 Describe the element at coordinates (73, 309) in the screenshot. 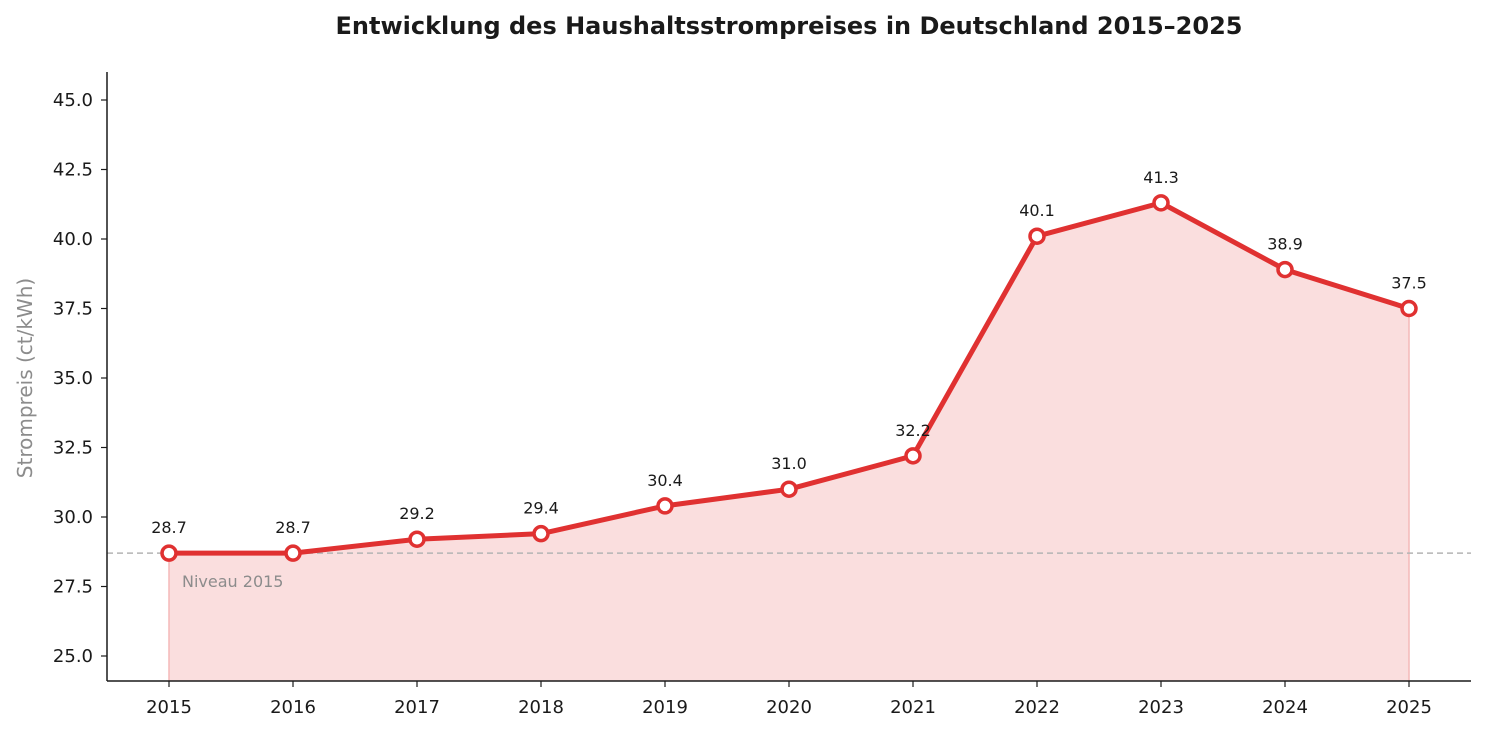

I see `y-tick-label: 37.5` at that location.